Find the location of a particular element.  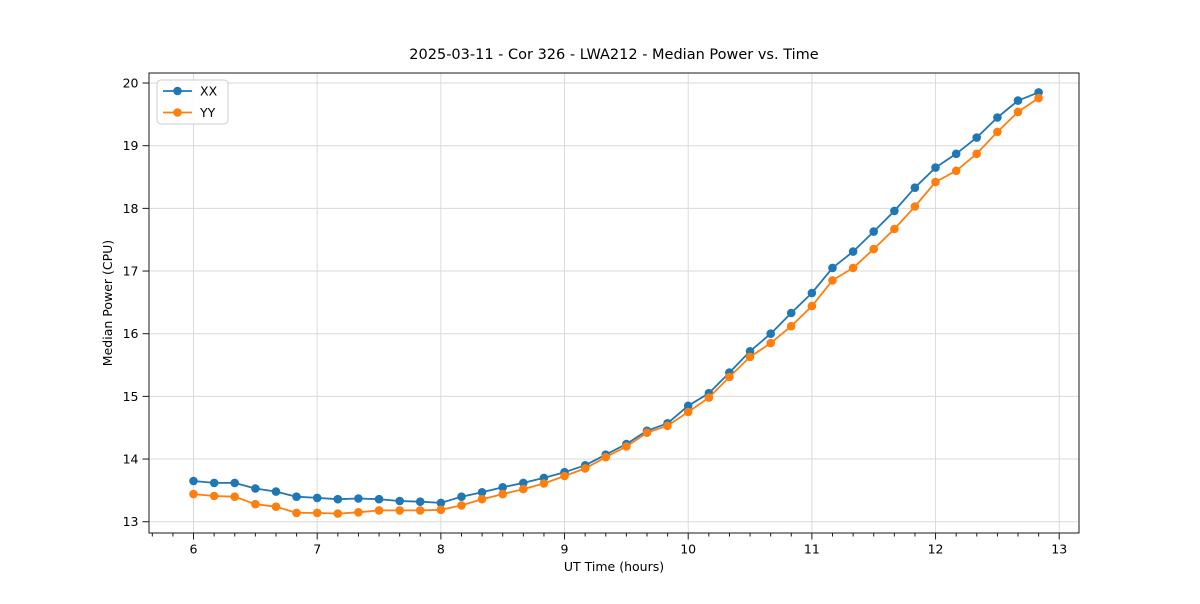

y-tick-label: 18 is located at coordinates (131, 208).